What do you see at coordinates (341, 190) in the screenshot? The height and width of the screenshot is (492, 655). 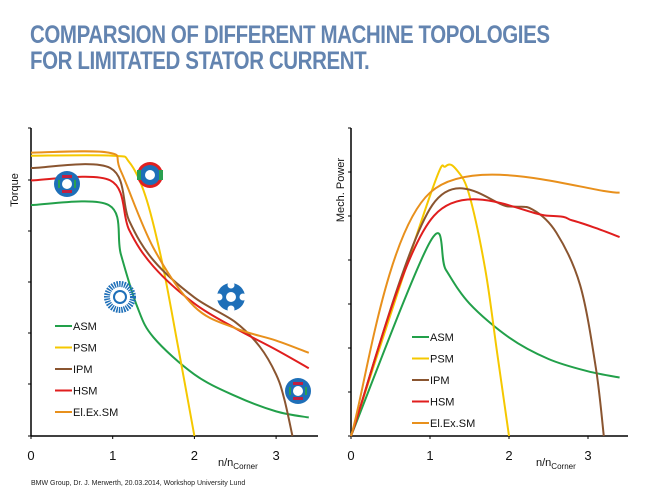 I see `y-axis-label: Mech. Power` at bounding box center [341, 190].